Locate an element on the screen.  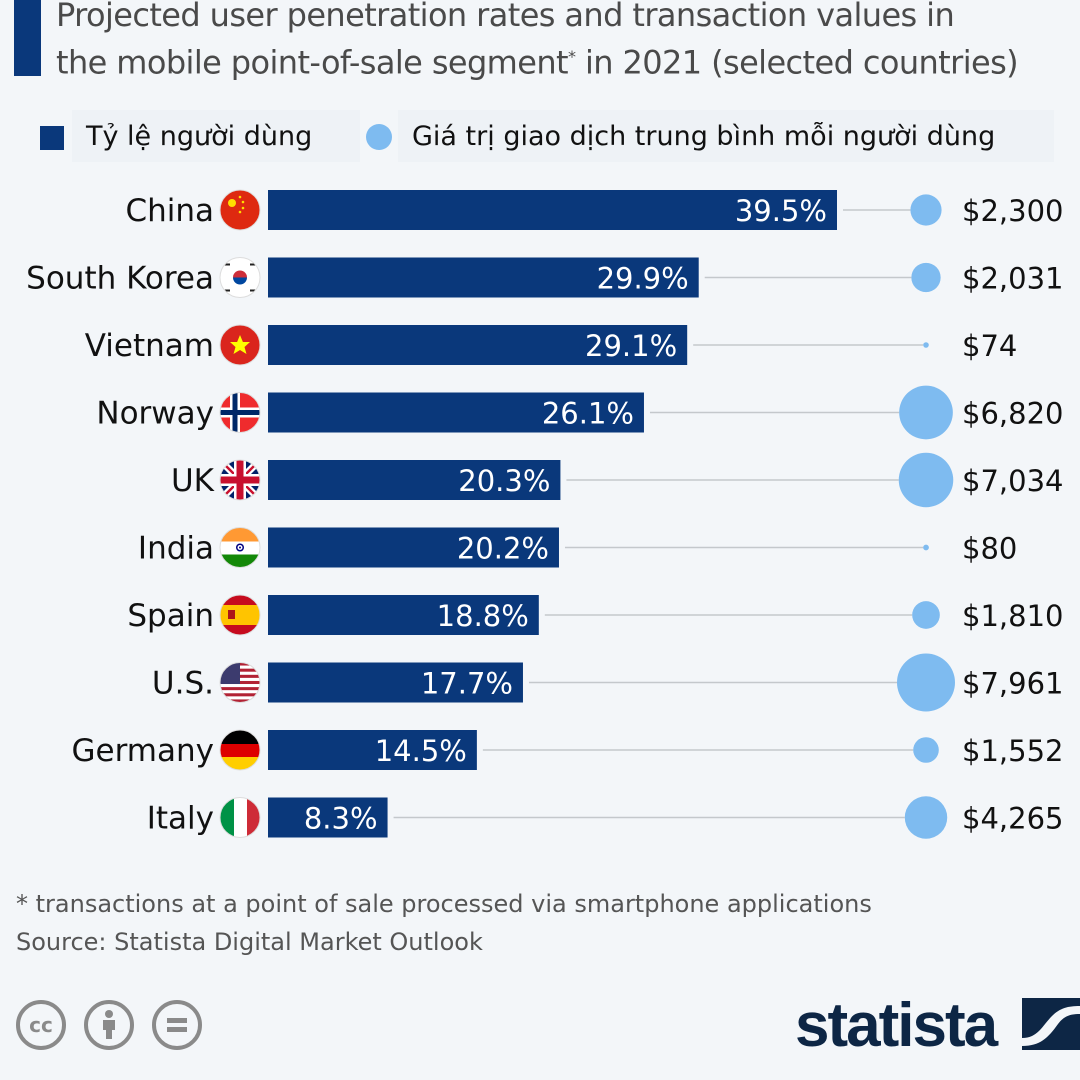
category-label: Vietnam is located at coordinates (149, 346).